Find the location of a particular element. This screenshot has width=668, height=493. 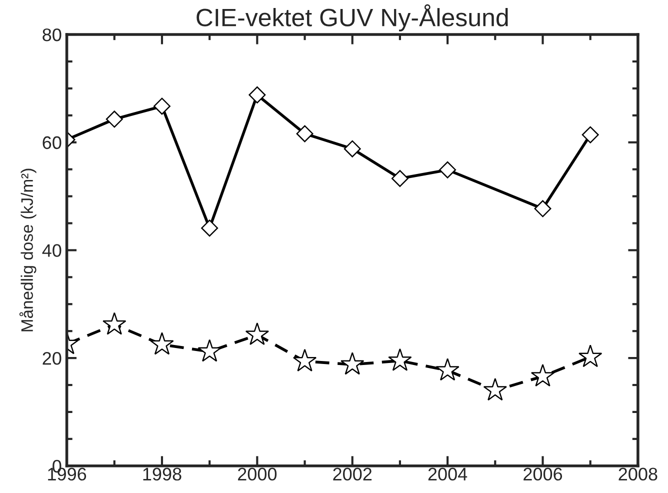

y-tick-label: 80 is located at coordinates (52, 35).